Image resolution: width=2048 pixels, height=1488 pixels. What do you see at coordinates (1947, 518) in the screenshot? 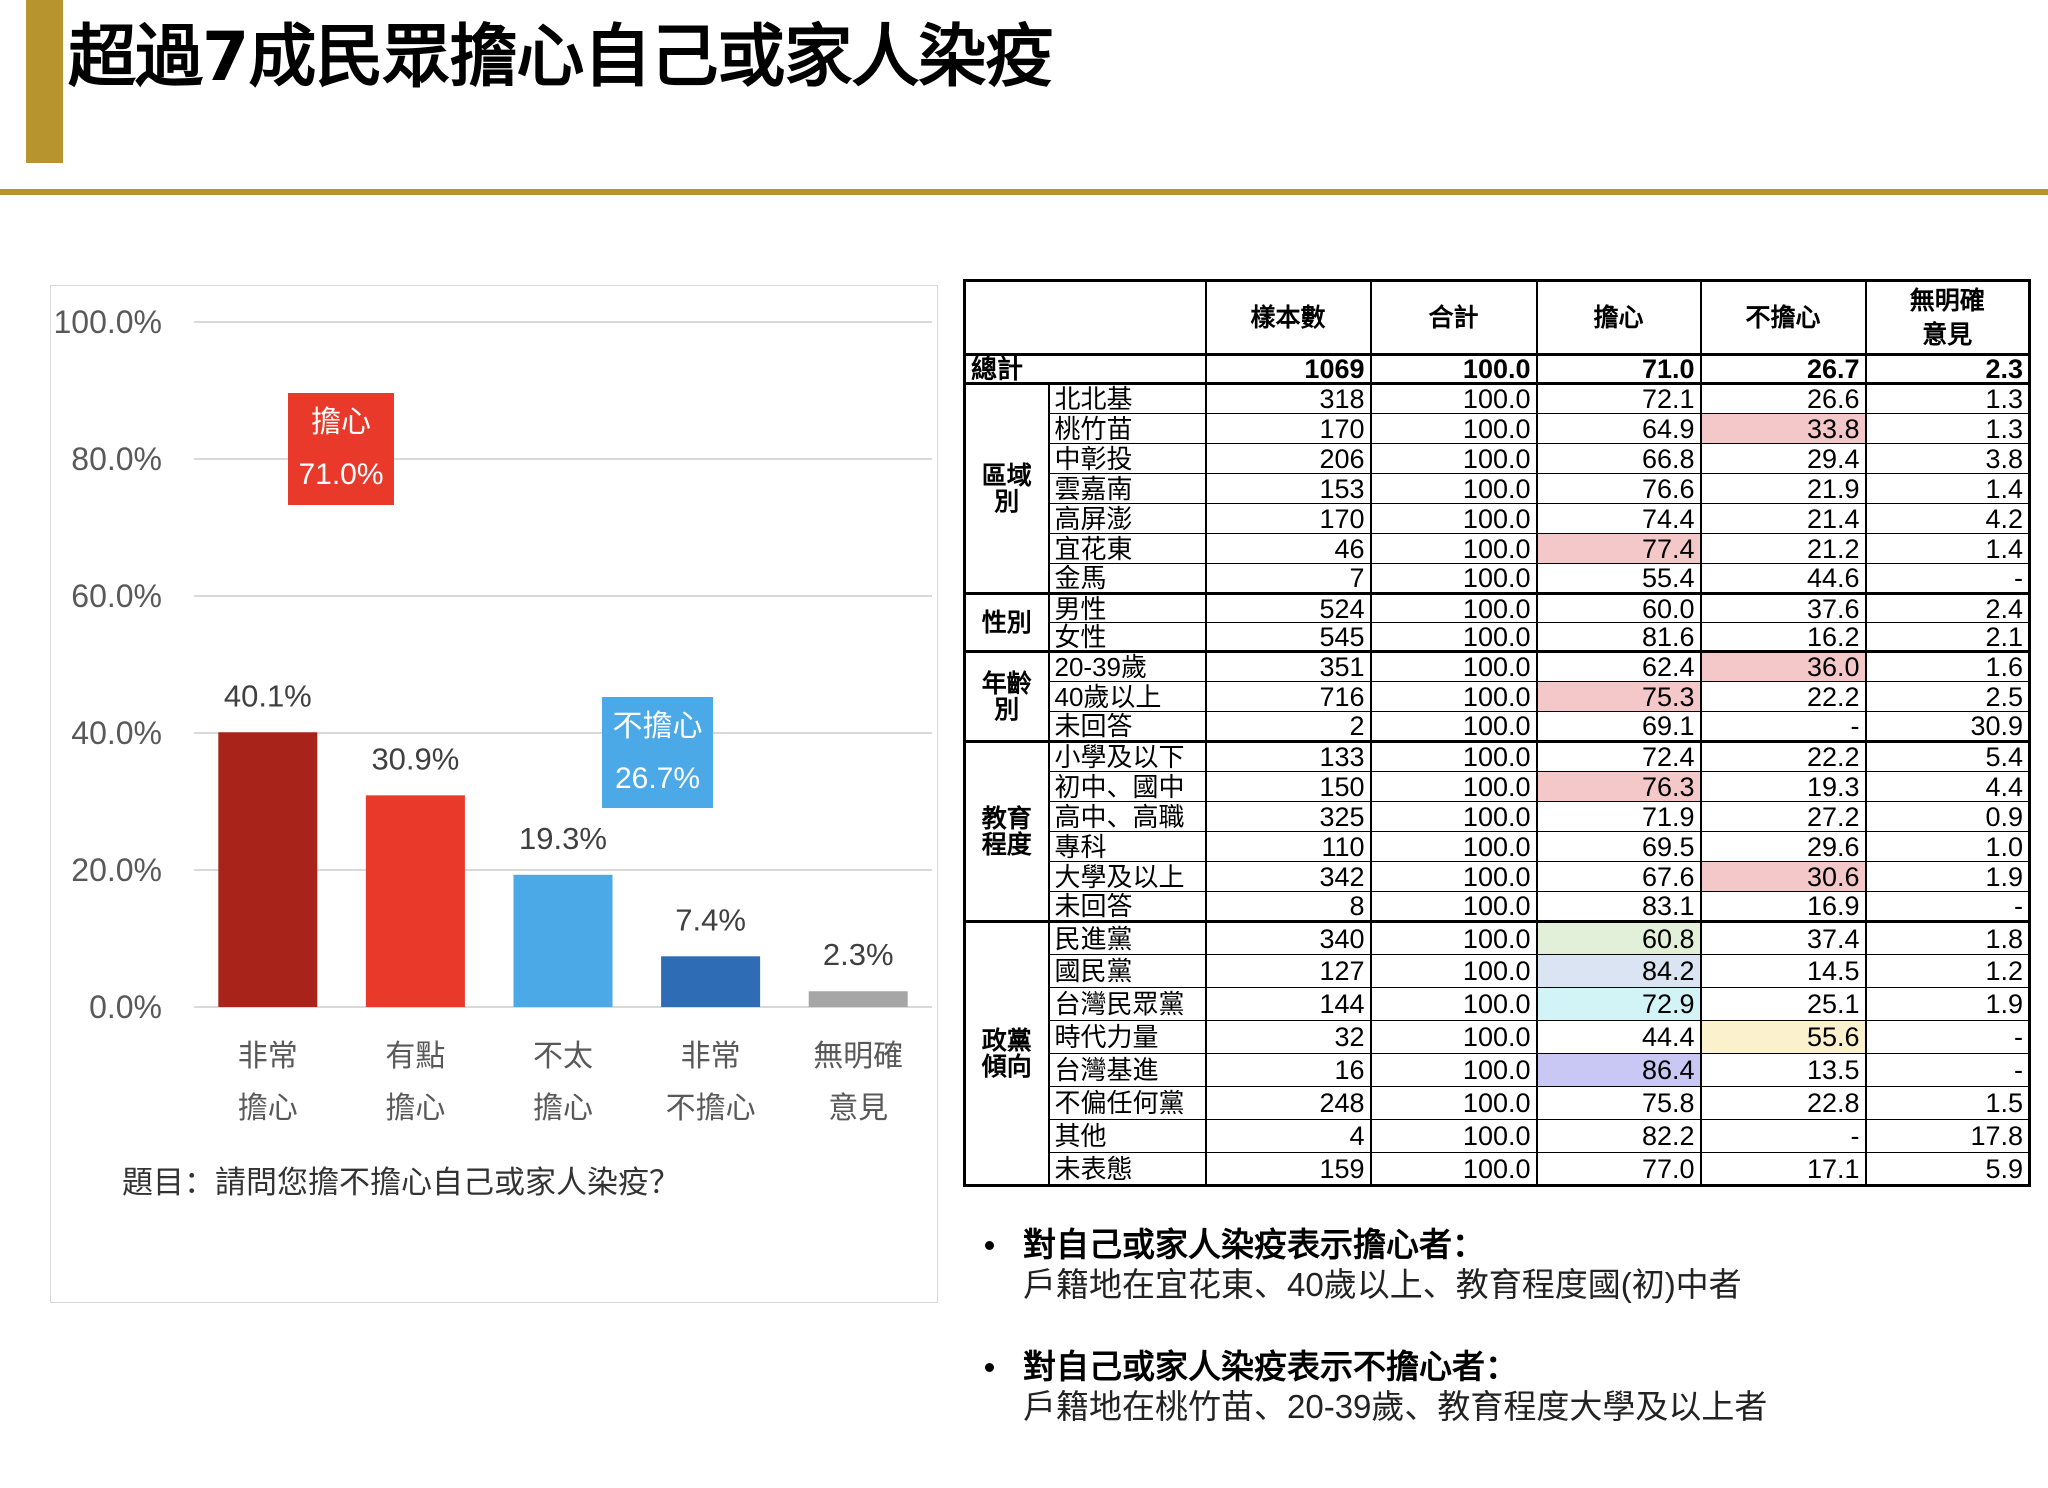
I see `table-cell: 4.2` at bounding box center [1947, 518].